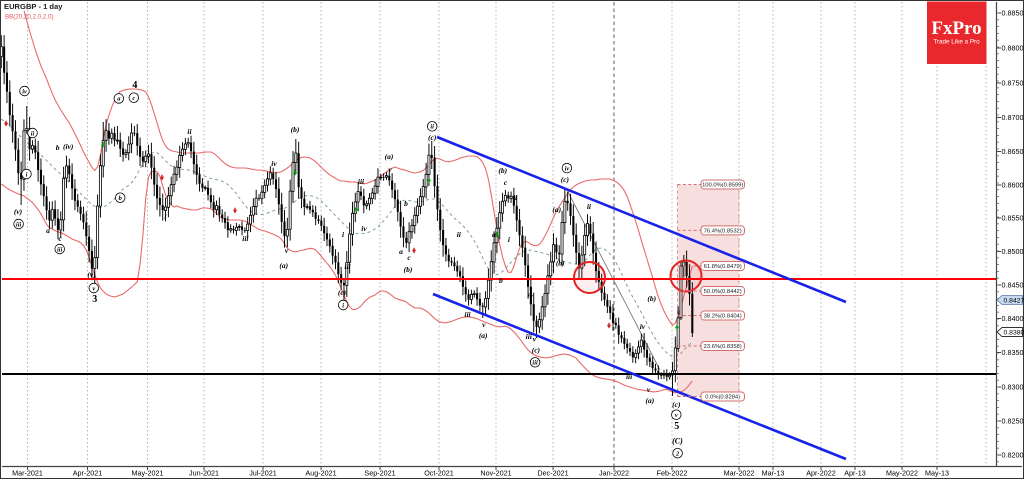 The image size is (1024, 479). What do you see at coordinates (552, 473) in the screenshot?
I see `svg-text: Dec-2021` at bounding box center [552, 473].